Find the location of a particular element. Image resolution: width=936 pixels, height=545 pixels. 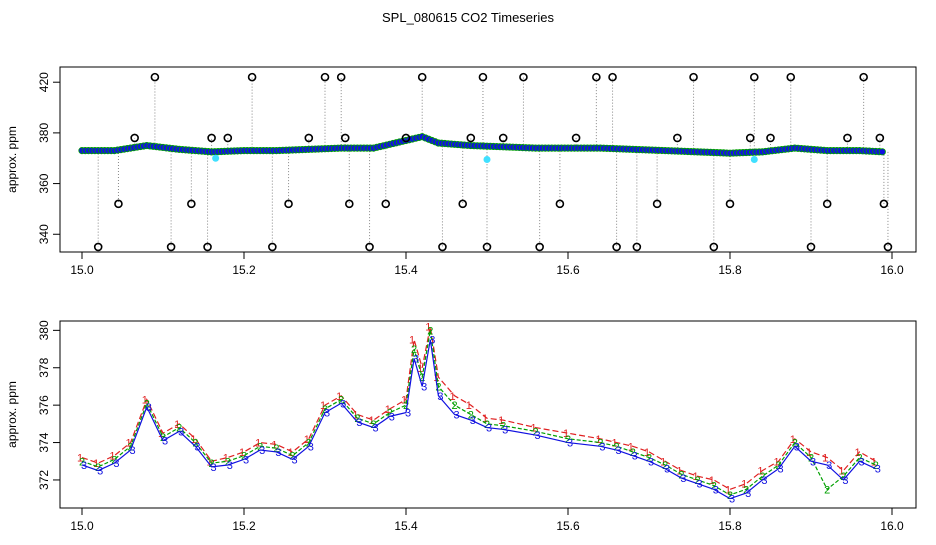

x-tick-label: 15.0 is located at coordinates (82, 526).